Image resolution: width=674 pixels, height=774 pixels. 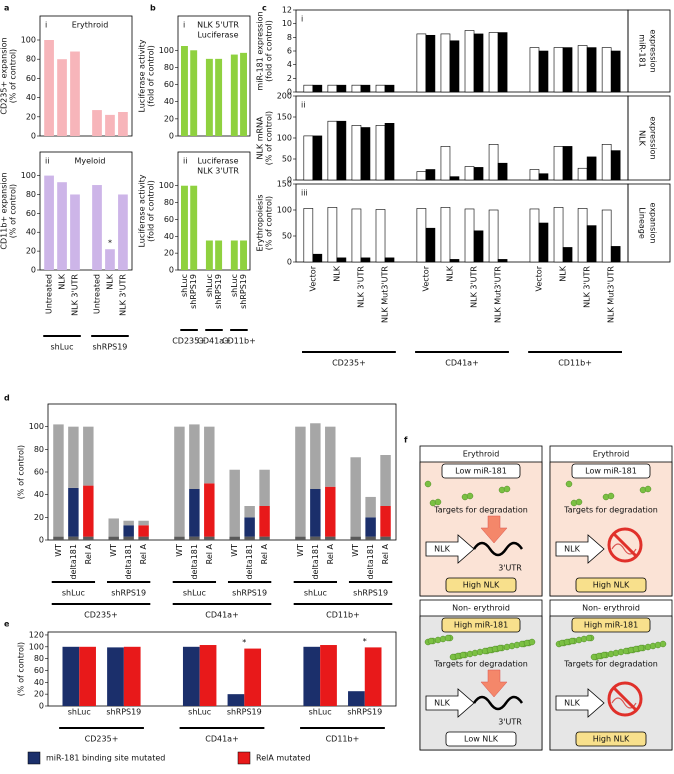 I want to click on y-axis-label: (fold of control), so click(x=269, y=51).